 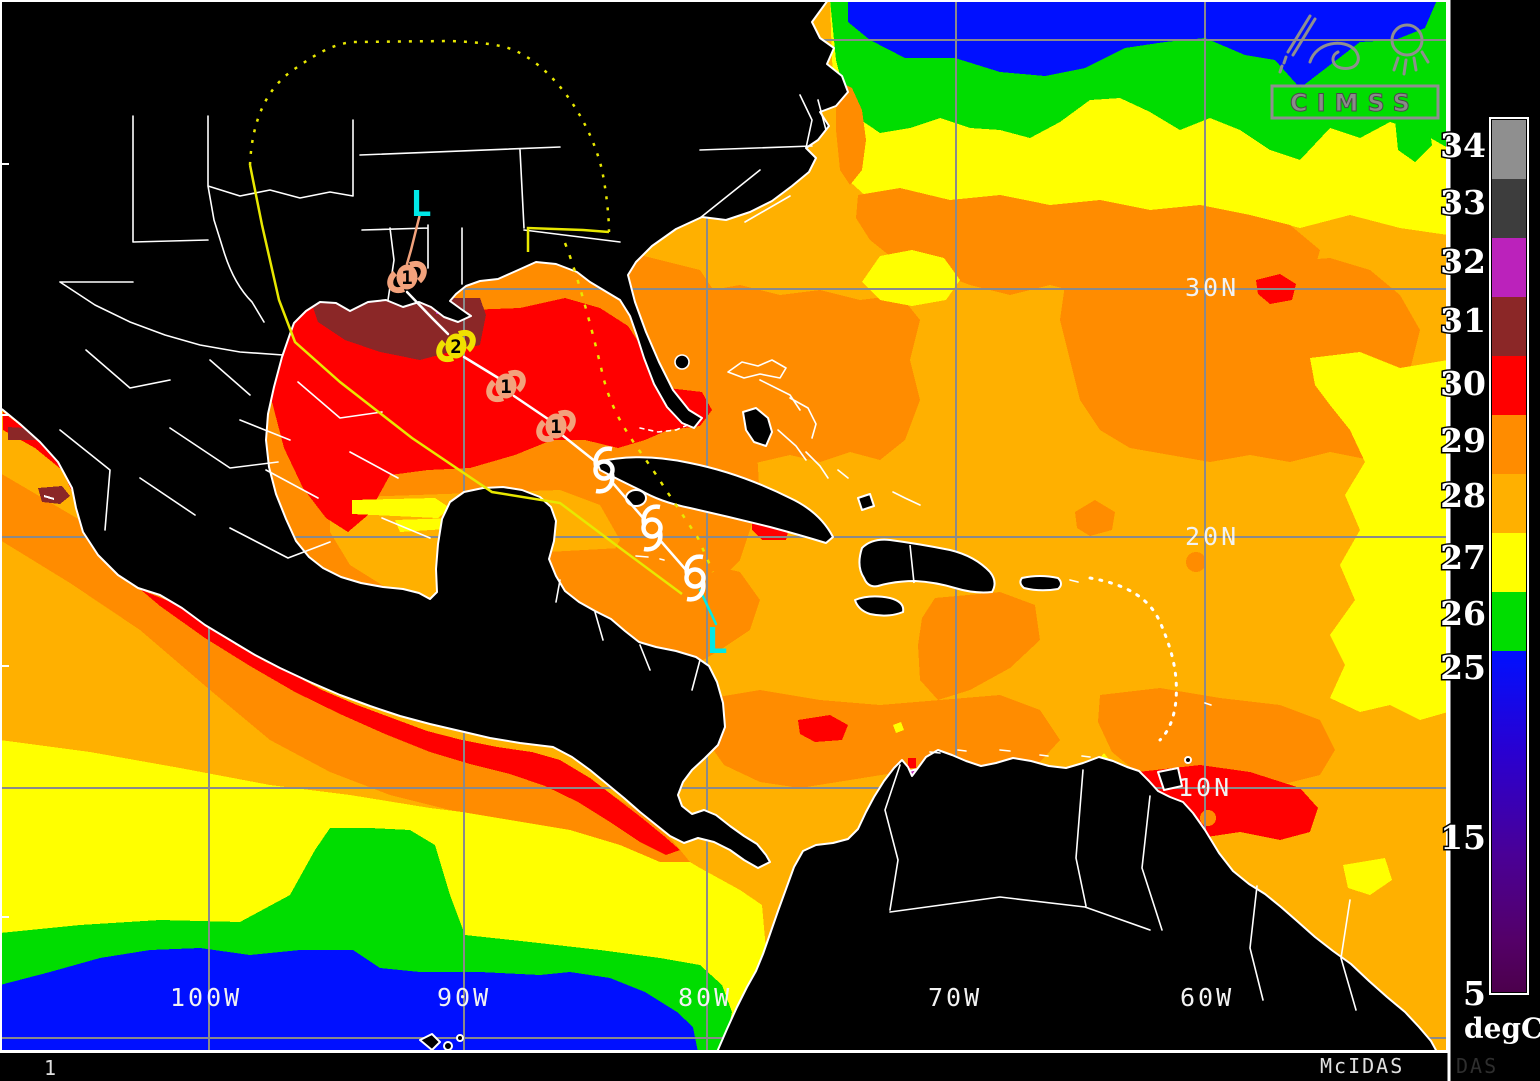 I want to click on hispaniola, so click(x=927, y=566).